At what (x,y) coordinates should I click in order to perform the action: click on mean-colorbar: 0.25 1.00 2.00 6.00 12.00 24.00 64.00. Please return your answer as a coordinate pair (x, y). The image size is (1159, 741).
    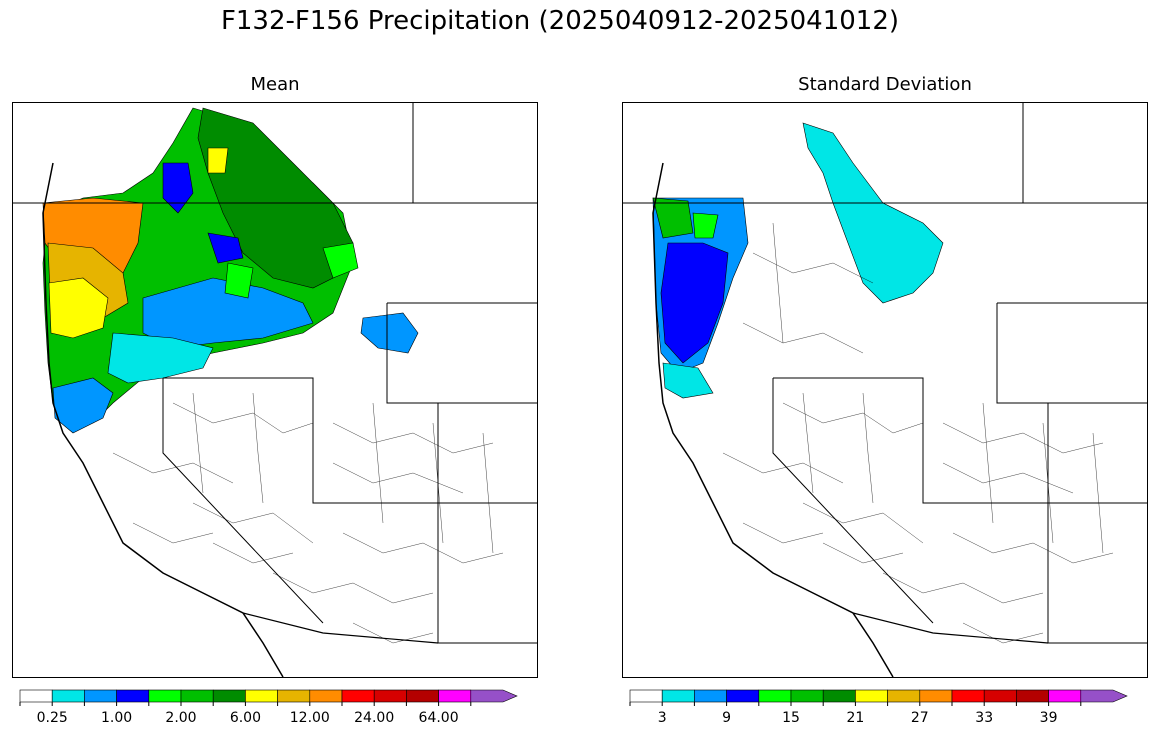
    Looking at the image, I should click on (268, 707).